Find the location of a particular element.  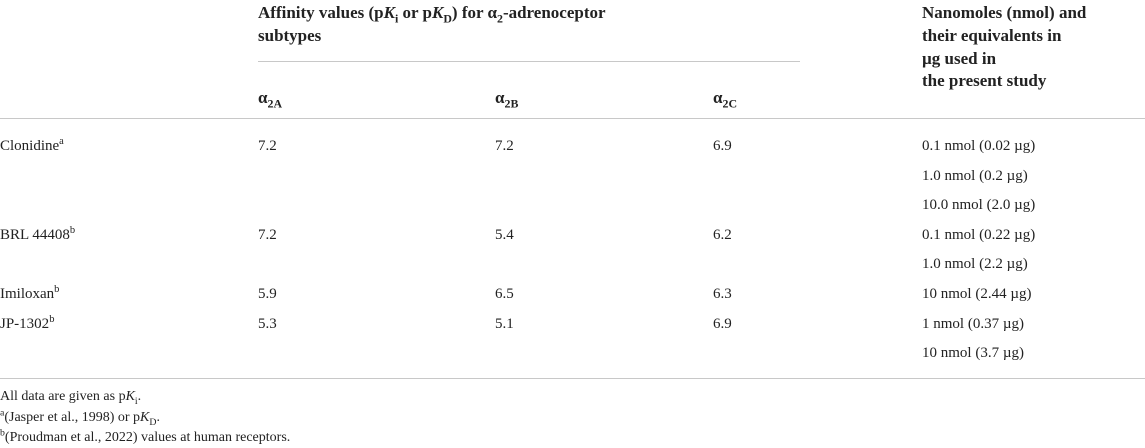

footnote: All data are given as pKi. is located at coordinates (70, 397).